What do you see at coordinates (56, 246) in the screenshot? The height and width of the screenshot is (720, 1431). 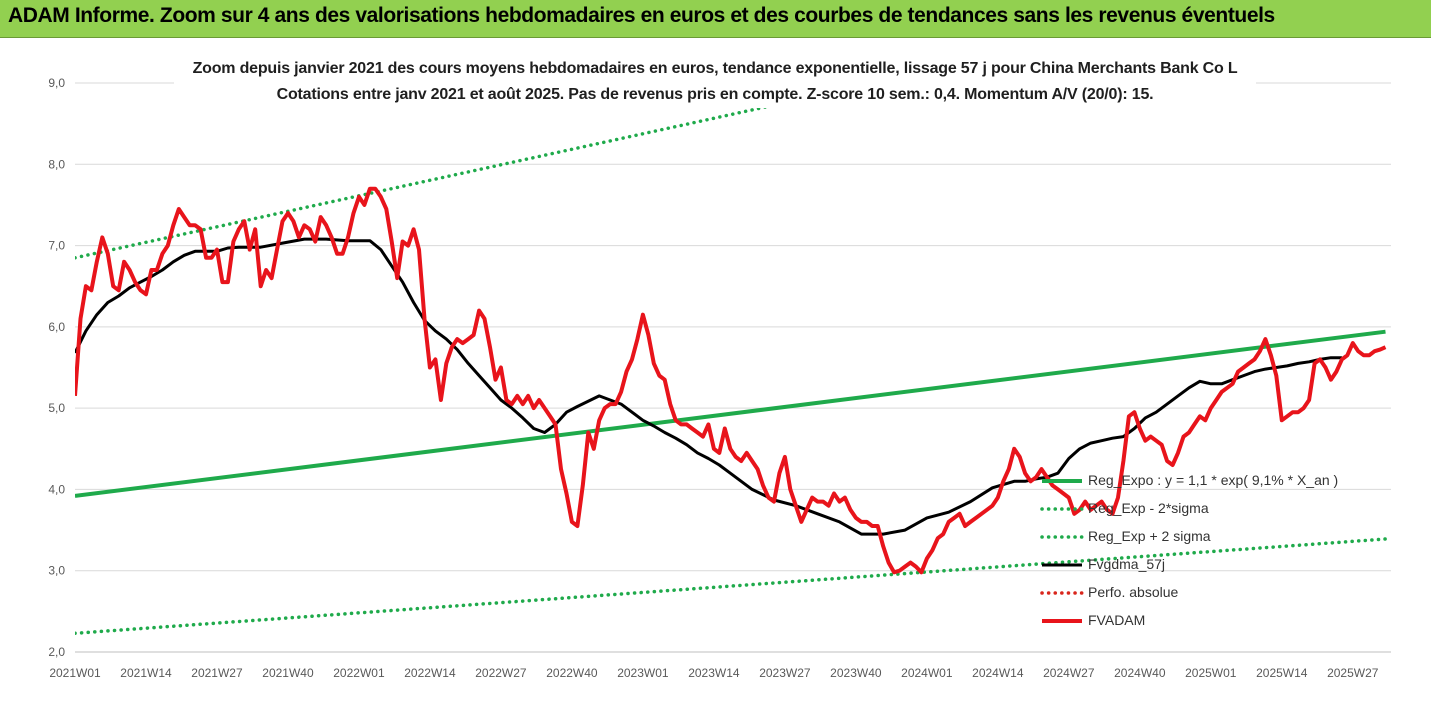 I see `y-tick-label: 7,0` at bounding box center [56, 246].